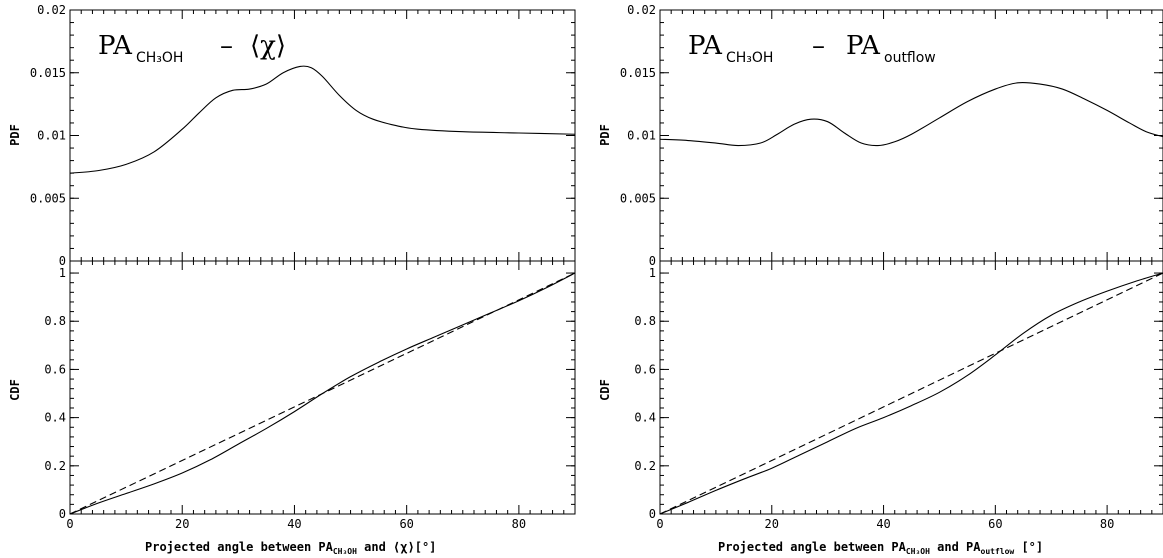 The width and height of the screenshot is (1163, 558). I want to click on title-rhs: ⟨χ⟩, so click(268, 46).